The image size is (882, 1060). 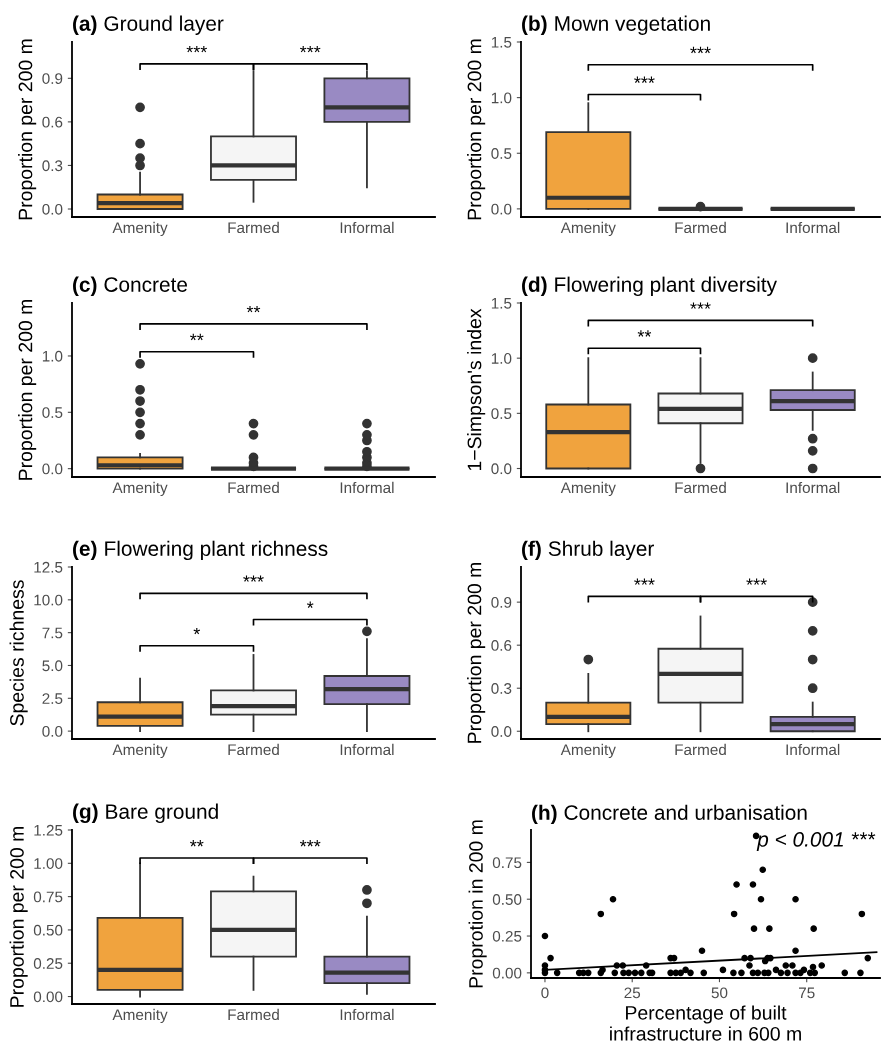 I want to click on y-tick-label: 2.5, so click(x=52, y=698).